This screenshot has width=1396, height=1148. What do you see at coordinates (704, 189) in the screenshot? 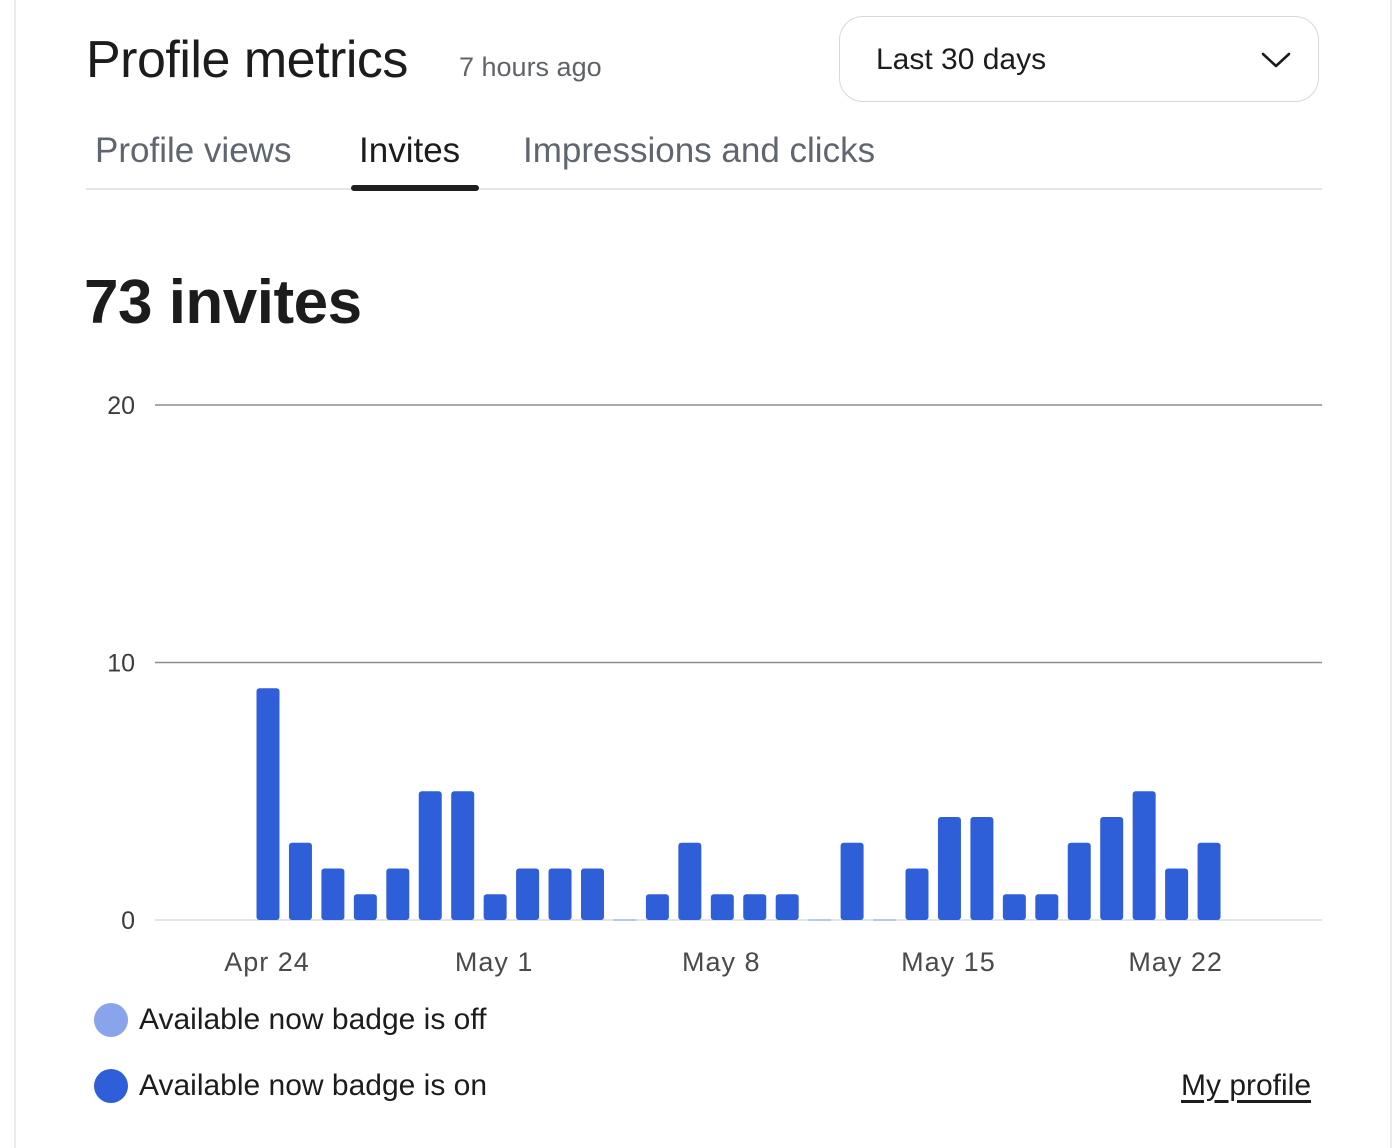
I see `tabs-divider` at bounding box center [704, 189].